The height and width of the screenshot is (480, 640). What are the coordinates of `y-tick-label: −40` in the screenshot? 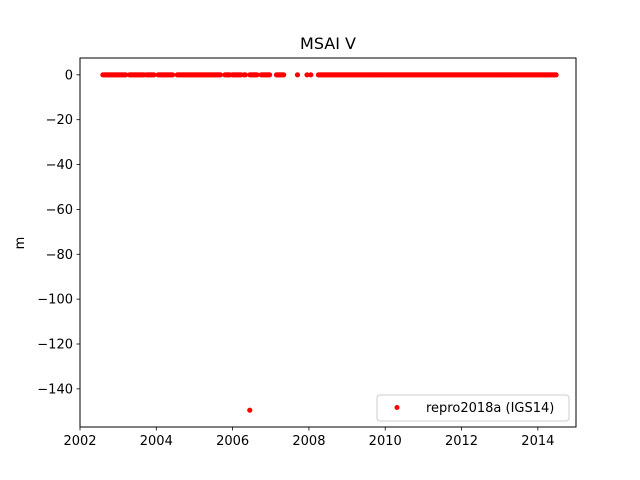 It's located at (59, 165).